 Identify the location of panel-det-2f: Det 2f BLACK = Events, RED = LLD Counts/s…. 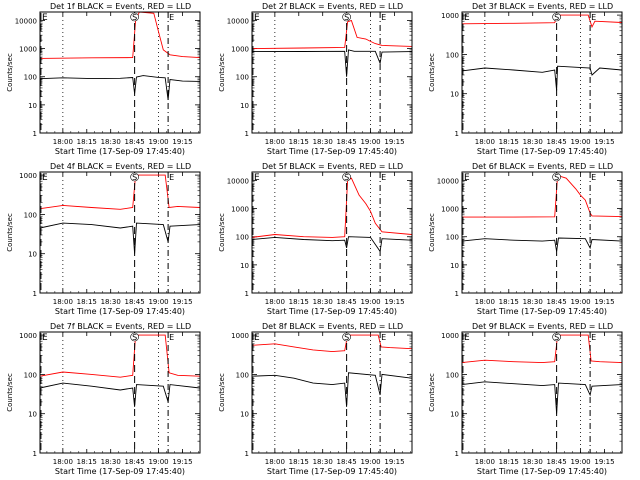
(315, 79).